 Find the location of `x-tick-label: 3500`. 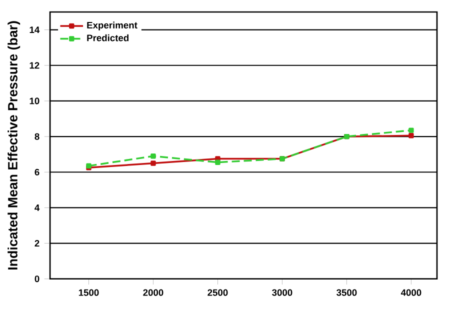

x-tick-label: 3500 is located at coordinates (346, 292).